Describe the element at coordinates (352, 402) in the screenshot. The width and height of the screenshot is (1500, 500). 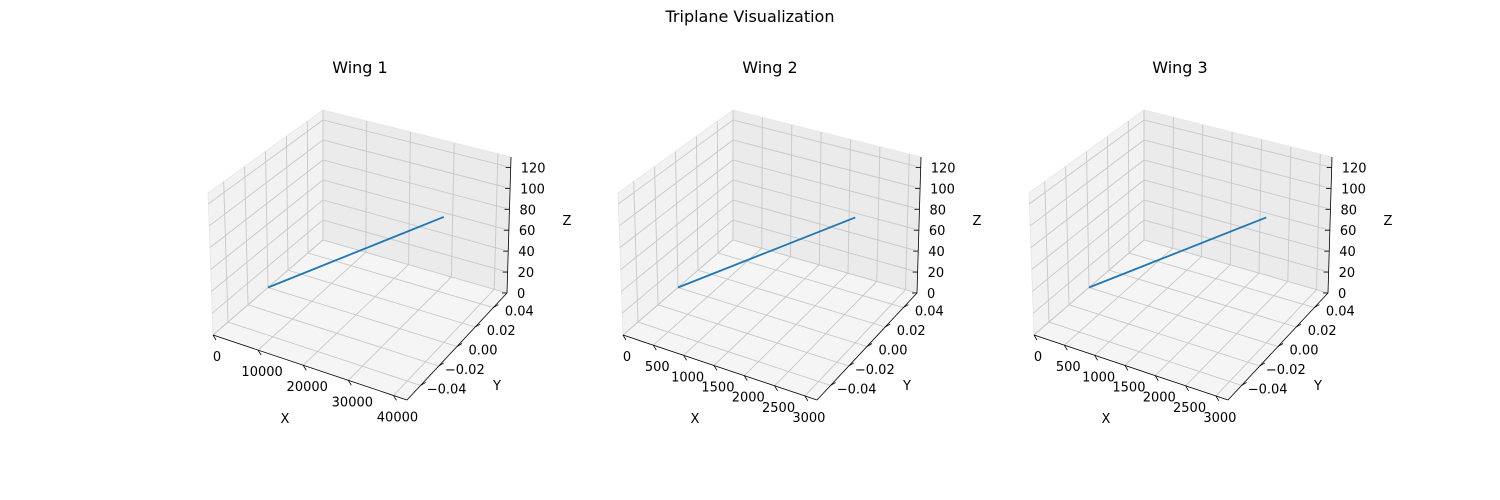
I see `x-tick-label: 30000` at that location.